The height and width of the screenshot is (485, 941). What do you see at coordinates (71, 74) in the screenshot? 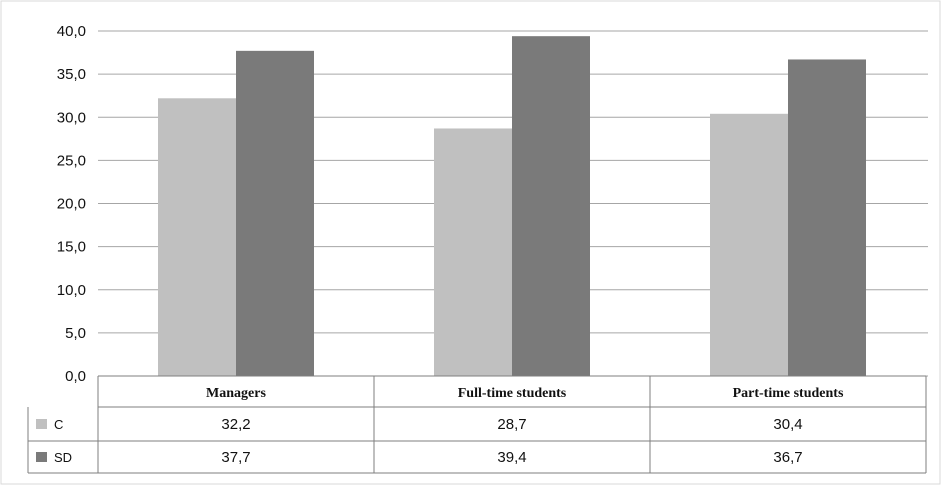
I see `y-tick-label: 35,0` at bounding box center [71, 74].